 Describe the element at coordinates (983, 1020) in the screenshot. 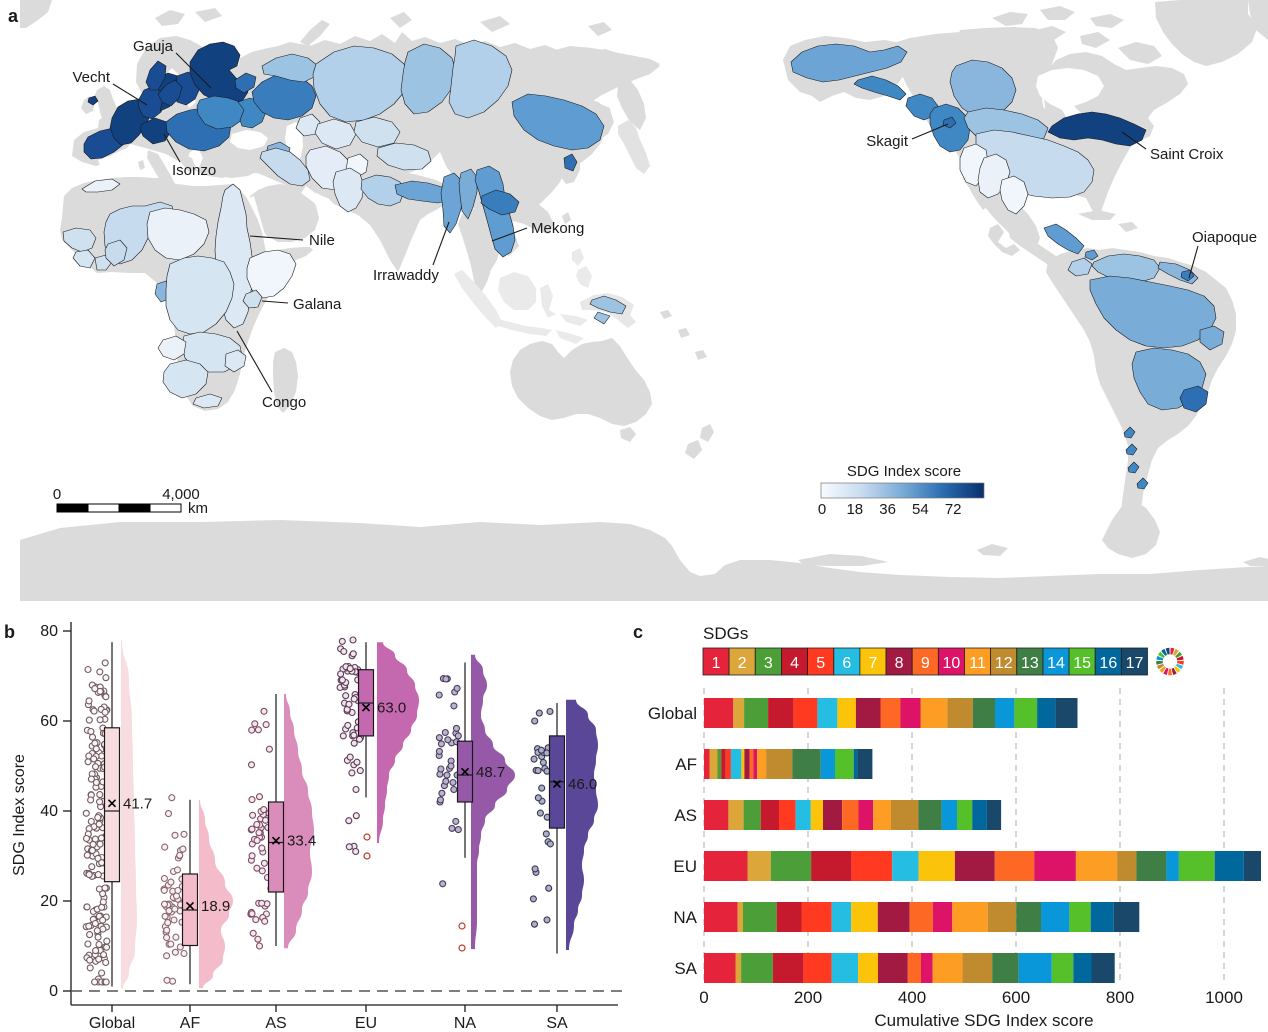

I see `svg-text: Cumulative SDG Index score` at that location.